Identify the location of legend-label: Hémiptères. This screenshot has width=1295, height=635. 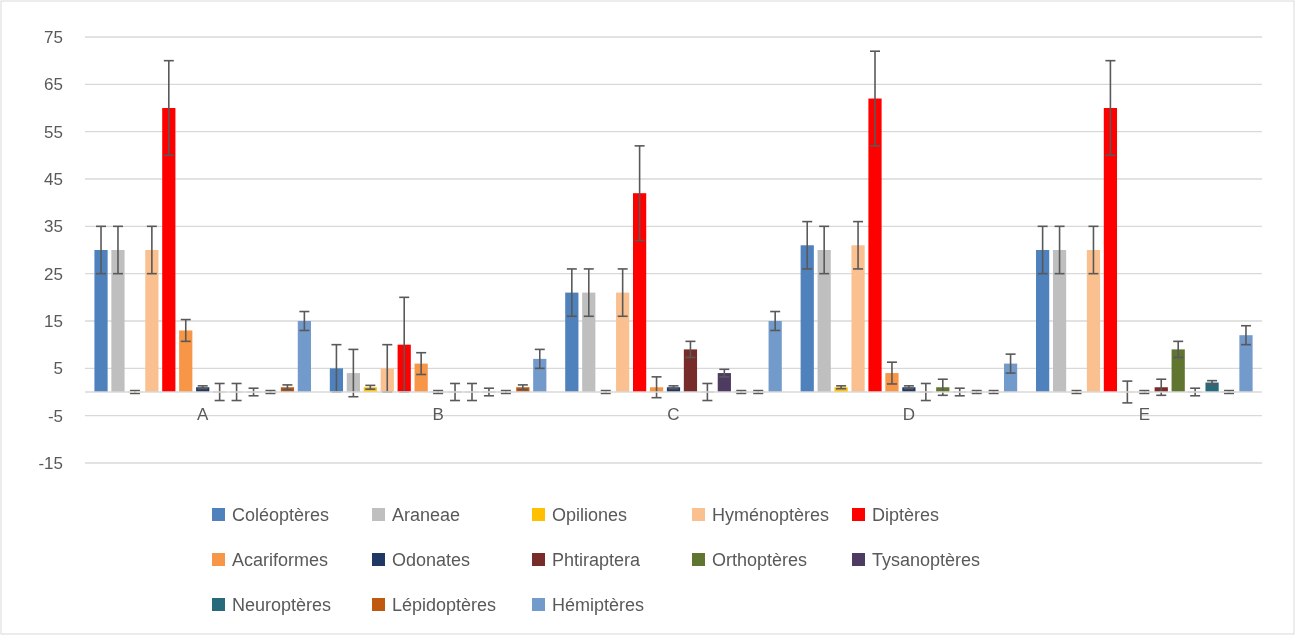
(598, 605).